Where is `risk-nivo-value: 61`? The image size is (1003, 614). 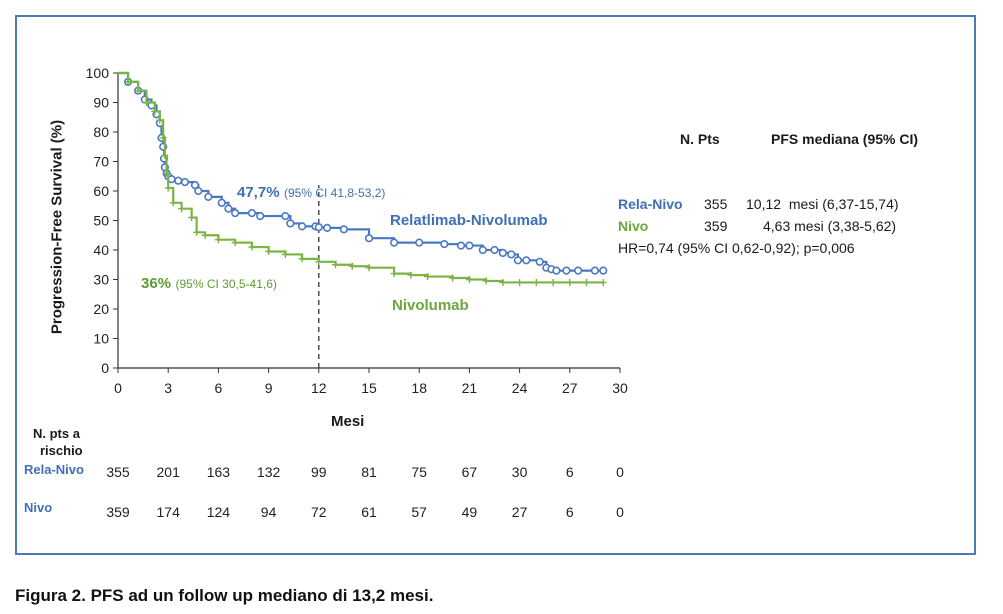
risk-nivo-value: 61 is located at coordinates (369, 512).